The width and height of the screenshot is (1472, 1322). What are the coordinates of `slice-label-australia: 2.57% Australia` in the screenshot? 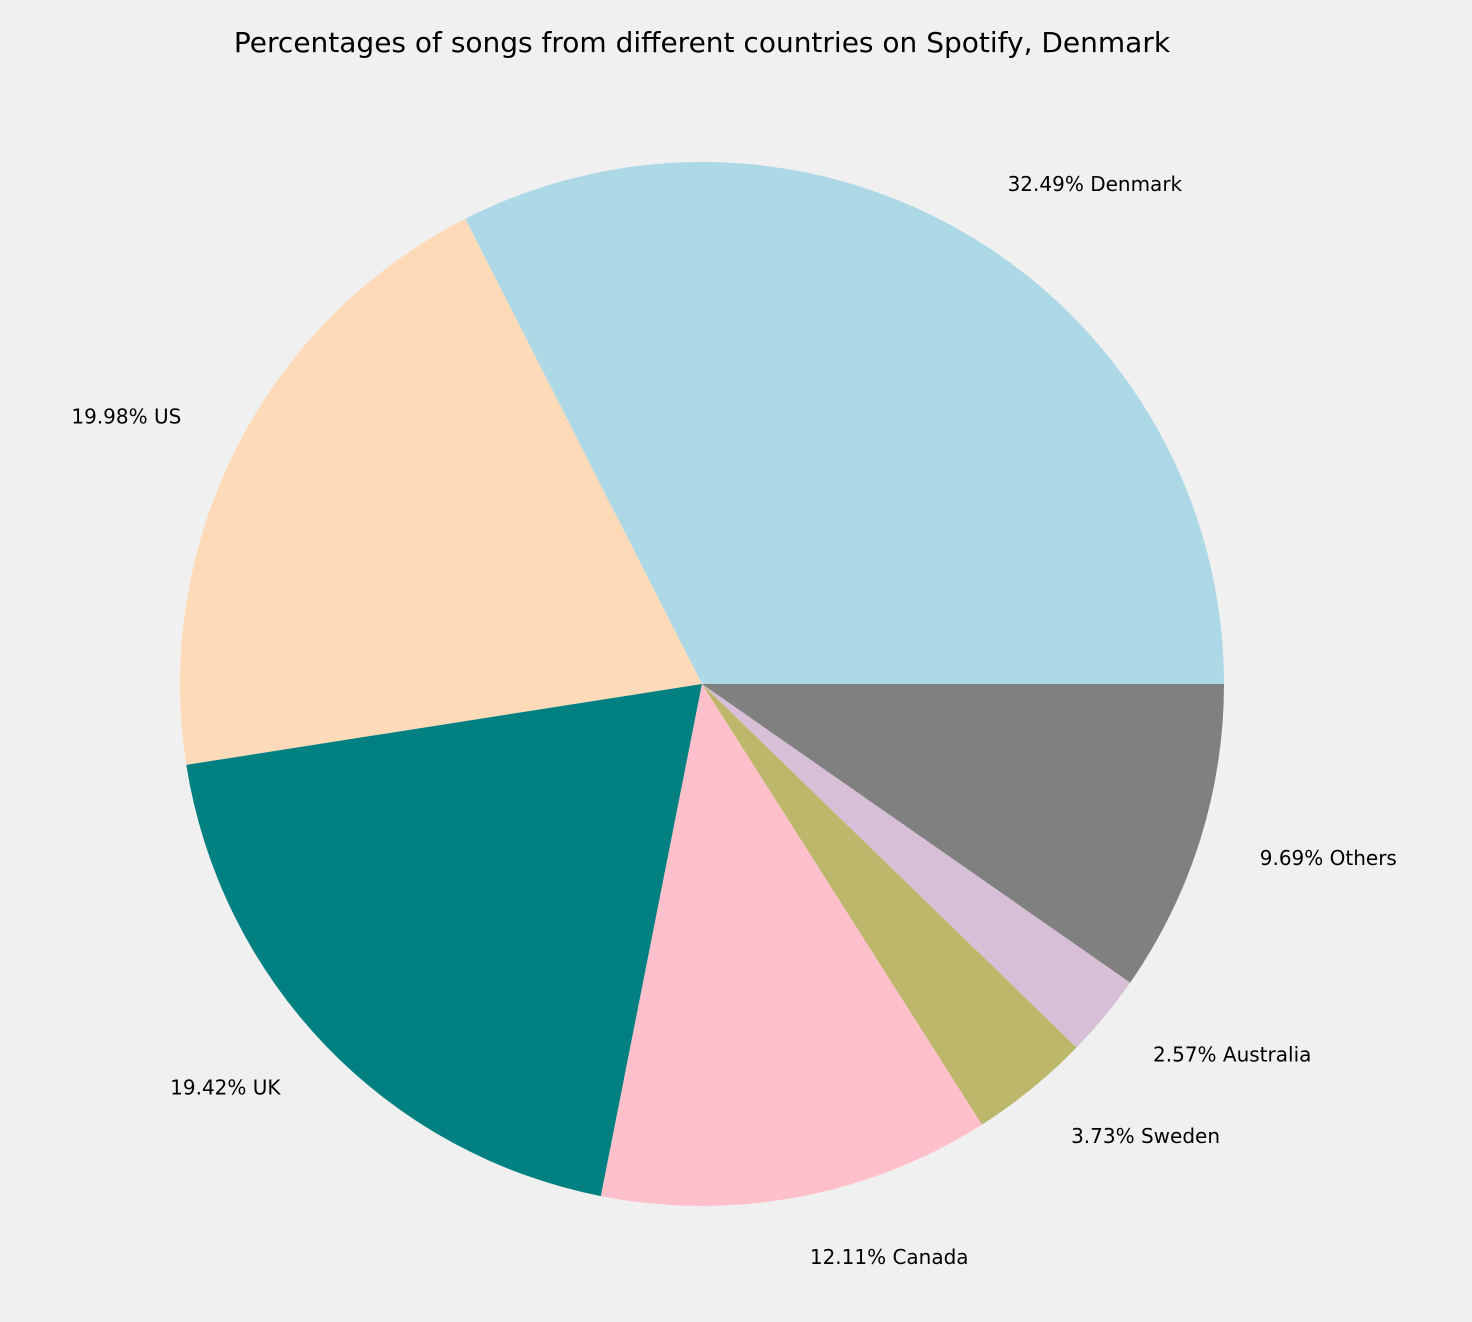 It's located at (1232, 1054).